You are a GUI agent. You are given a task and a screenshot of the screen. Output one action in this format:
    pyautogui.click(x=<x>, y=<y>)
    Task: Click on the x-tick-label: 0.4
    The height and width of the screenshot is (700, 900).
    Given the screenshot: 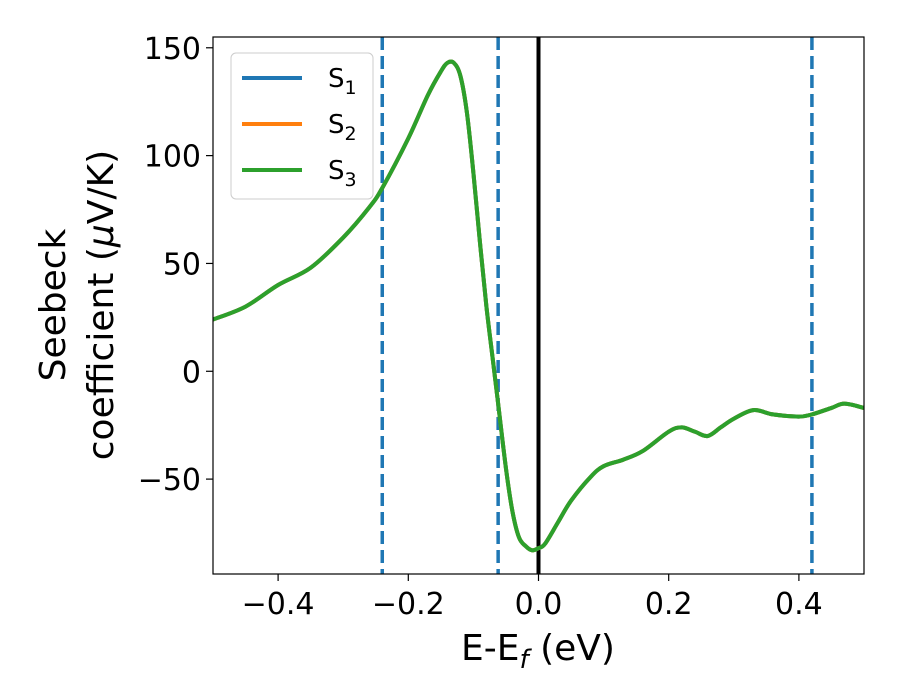 What is the action you would take?
    pyautogui.click(x=799, y=604)
    